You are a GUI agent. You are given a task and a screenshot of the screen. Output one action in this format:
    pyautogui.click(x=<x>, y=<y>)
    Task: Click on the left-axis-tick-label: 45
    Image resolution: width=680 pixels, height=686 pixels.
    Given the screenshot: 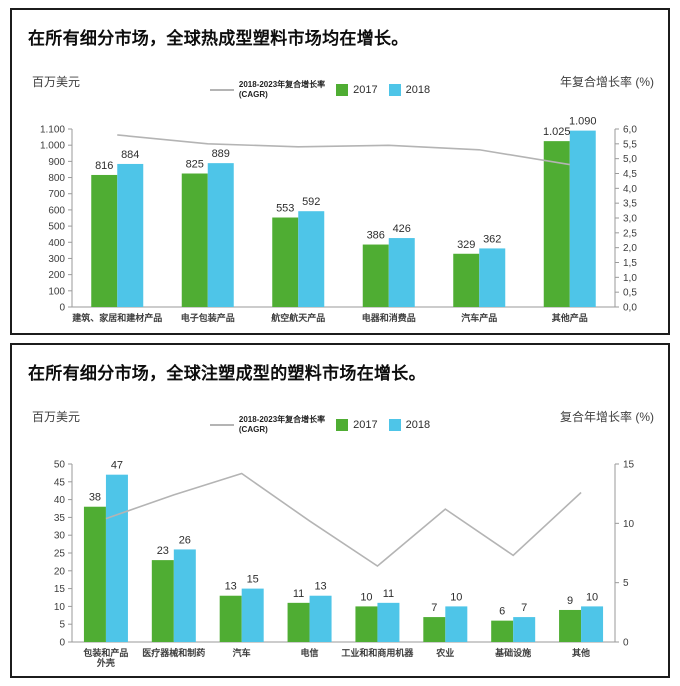 What is the action you would take?
    pyautogui.click(x=60, y=482)
    